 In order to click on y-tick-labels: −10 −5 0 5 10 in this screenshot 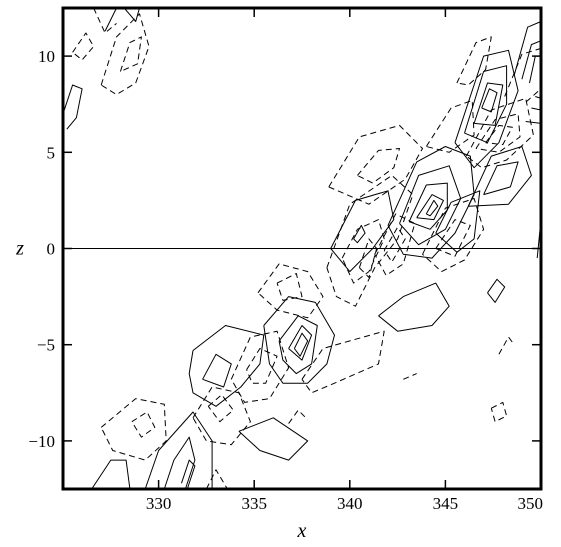, I will do `click(41, 249)`.